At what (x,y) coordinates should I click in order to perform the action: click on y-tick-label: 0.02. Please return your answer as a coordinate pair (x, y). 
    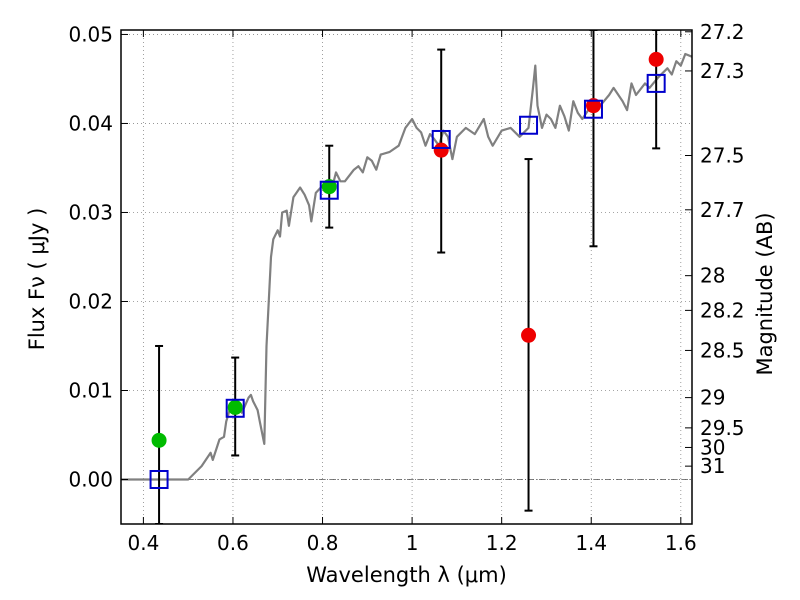
    Looking at the image, I should click on (90, 301).